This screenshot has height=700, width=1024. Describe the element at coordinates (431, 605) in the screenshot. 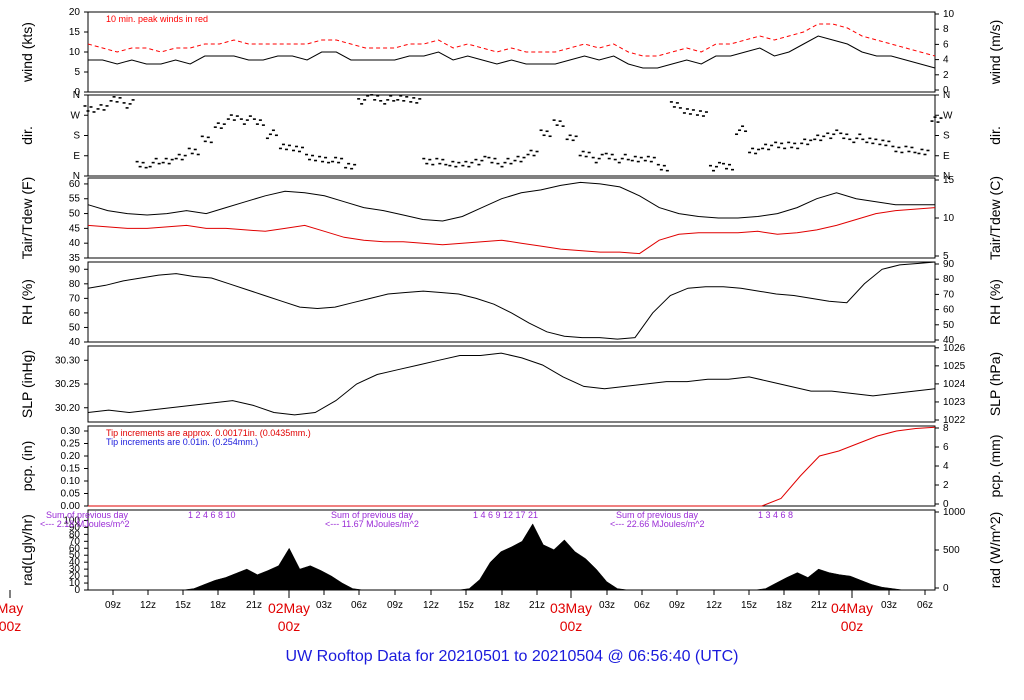

I see `x-tick-label: 12z` at that location.